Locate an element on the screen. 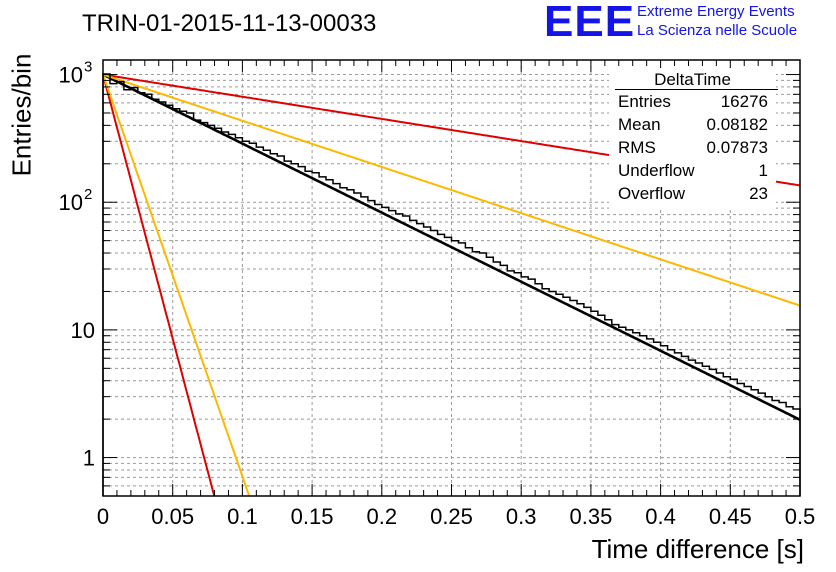 The image size is (836, 572). stats-label: Entries is located at coordinates (644, 101).